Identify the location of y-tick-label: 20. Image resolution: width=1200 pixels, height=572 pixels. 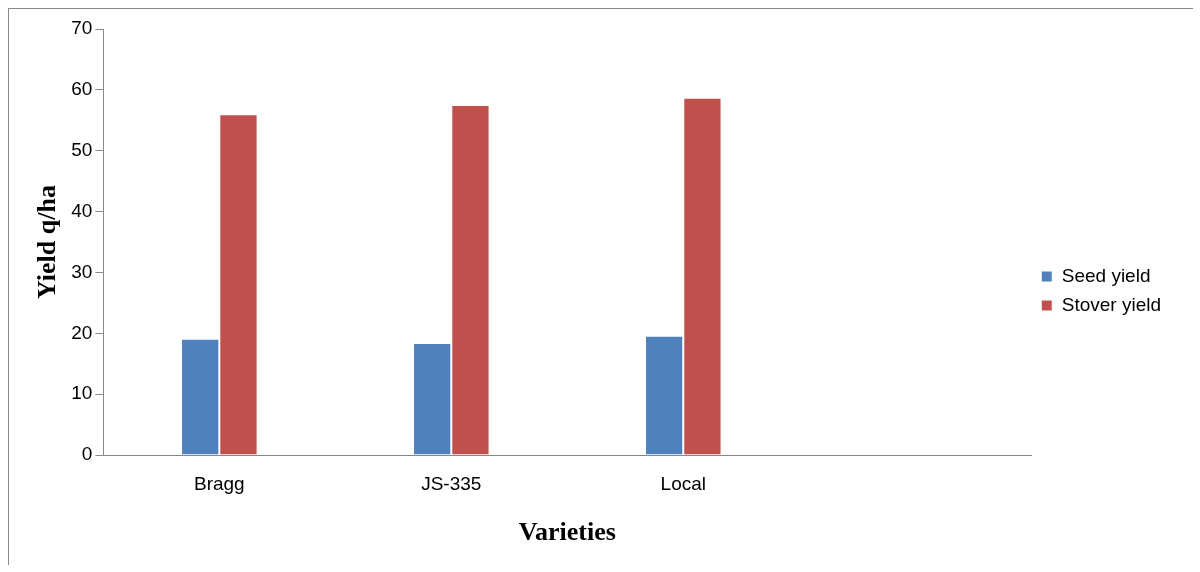
(82, 332).